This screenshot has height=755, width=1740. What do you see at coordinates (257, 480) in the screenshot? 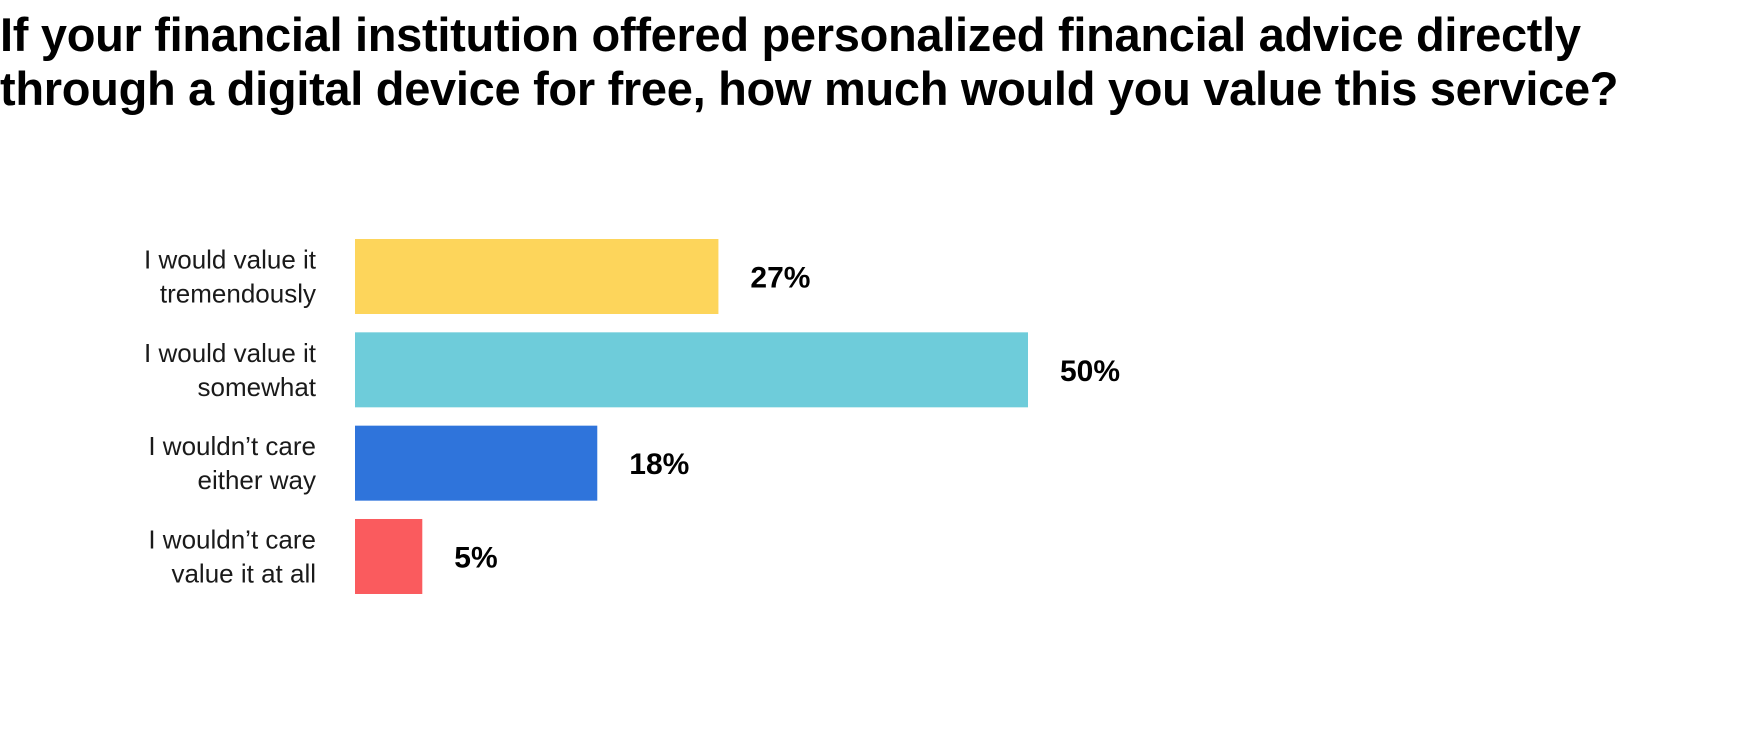
I see `category-label-line: either way` at bounding box center [257, 480].